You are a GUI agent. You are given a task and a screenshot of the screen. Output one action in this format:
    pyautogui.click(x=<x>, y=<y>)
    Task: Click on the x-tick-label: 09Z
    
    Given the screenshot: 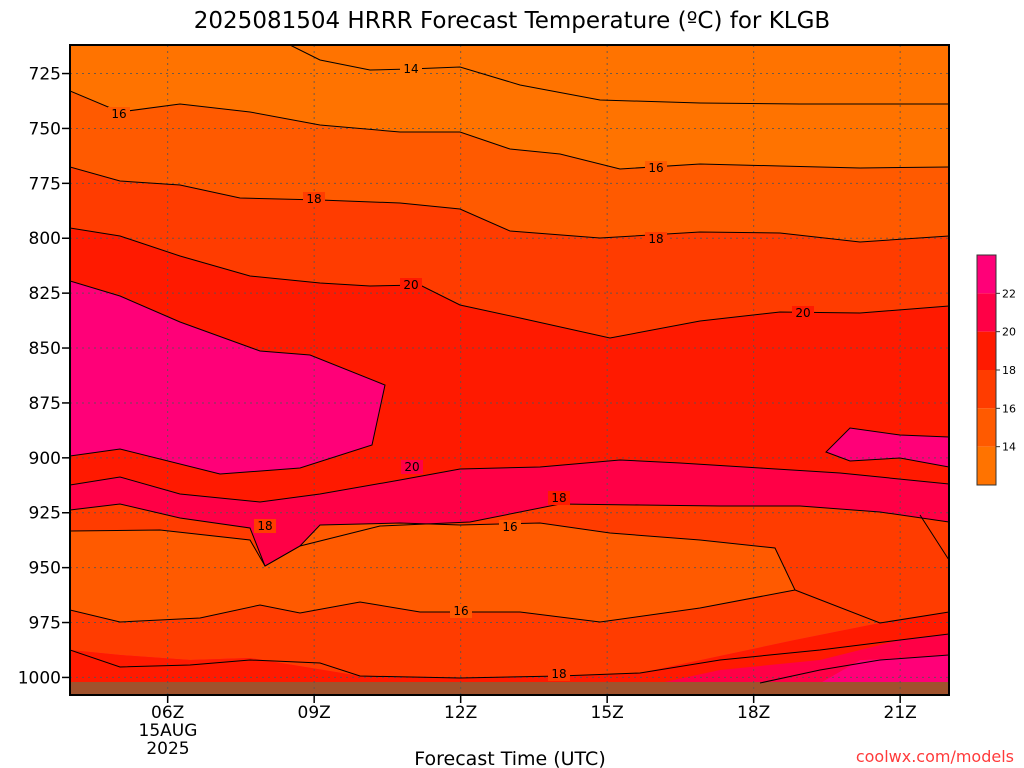 What is the action you would take?
    pyautogui.click(x=314, y=713)
    